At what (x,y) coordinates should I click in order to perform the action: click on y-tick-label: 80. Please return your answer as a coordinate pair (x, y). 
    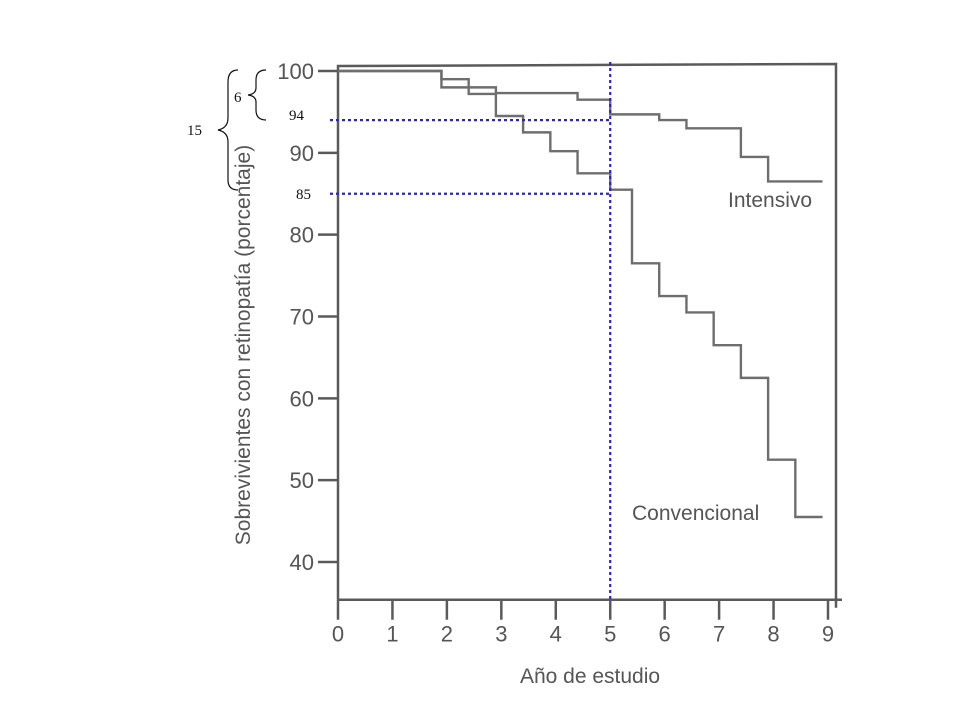
    Looking at the image, I should click on (302, 235).